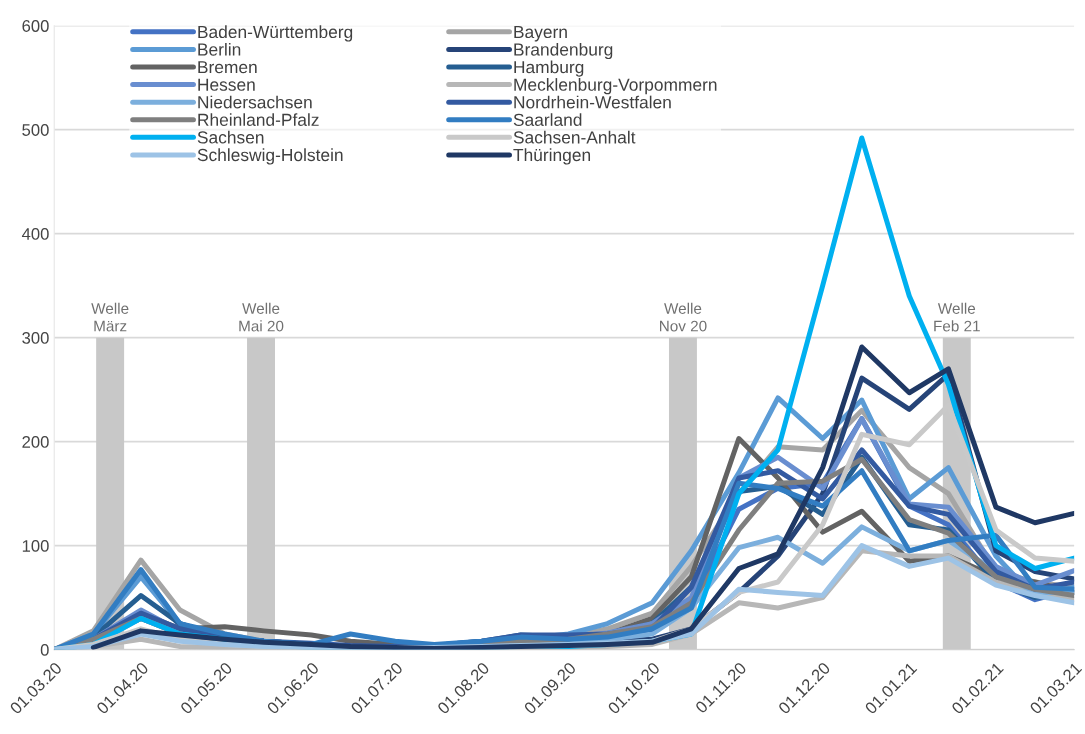 Image resolution: width=1085 pixels, height=734 pixels. I want to click on legend-label: Saarland, so click(547, 119).